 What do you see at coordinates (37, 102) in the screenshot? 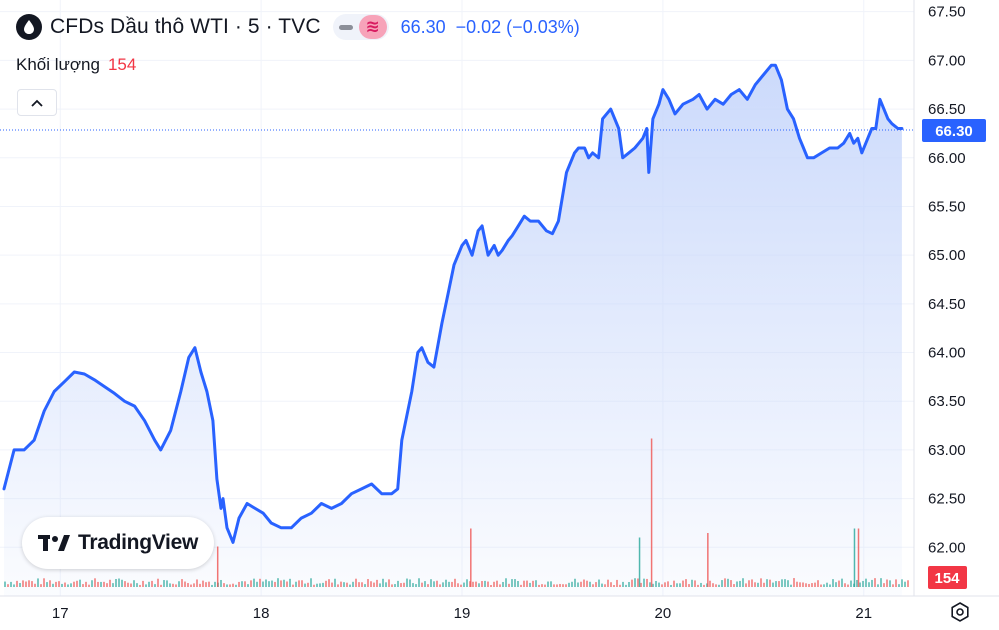
I see `collapse-legend-button` at bounding box center [37, 102].